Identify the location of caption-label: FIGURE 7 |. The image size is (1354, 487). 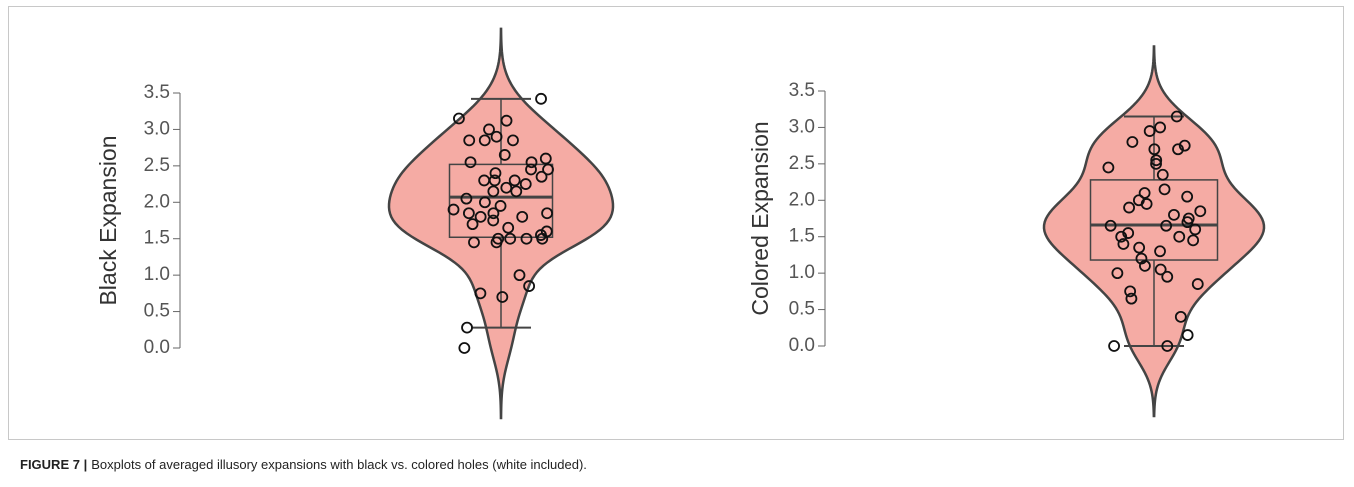
(54, 464).